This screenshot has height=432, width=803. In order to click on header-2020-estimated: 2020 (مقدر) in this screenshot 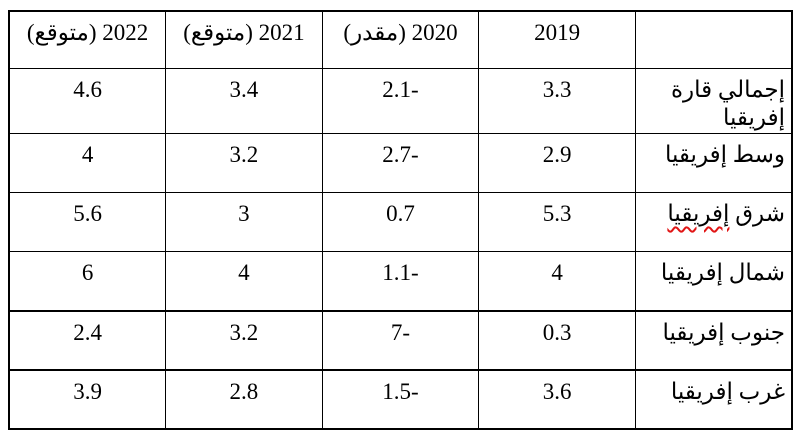, I will do `click(400, 39)`.